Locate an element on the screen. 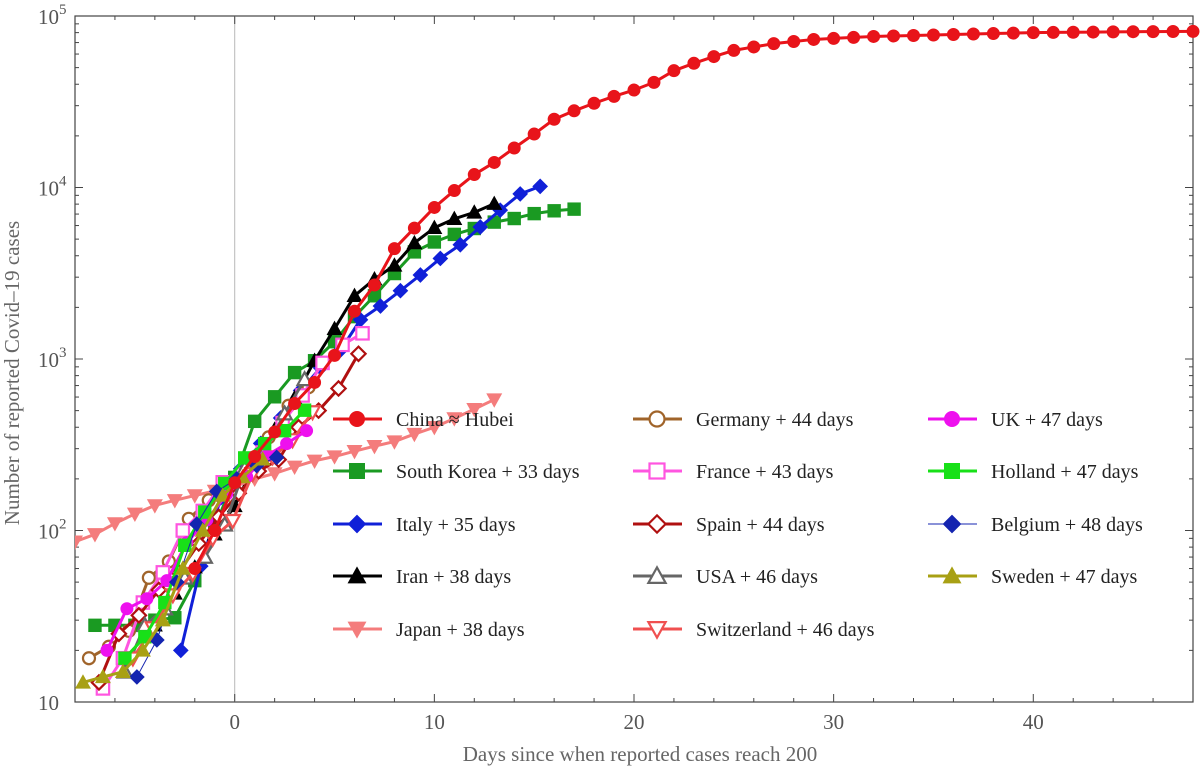 This screenshot has height=772, width=1200. y-tick-label: 10⁴ is located at coordinates (52, 187).